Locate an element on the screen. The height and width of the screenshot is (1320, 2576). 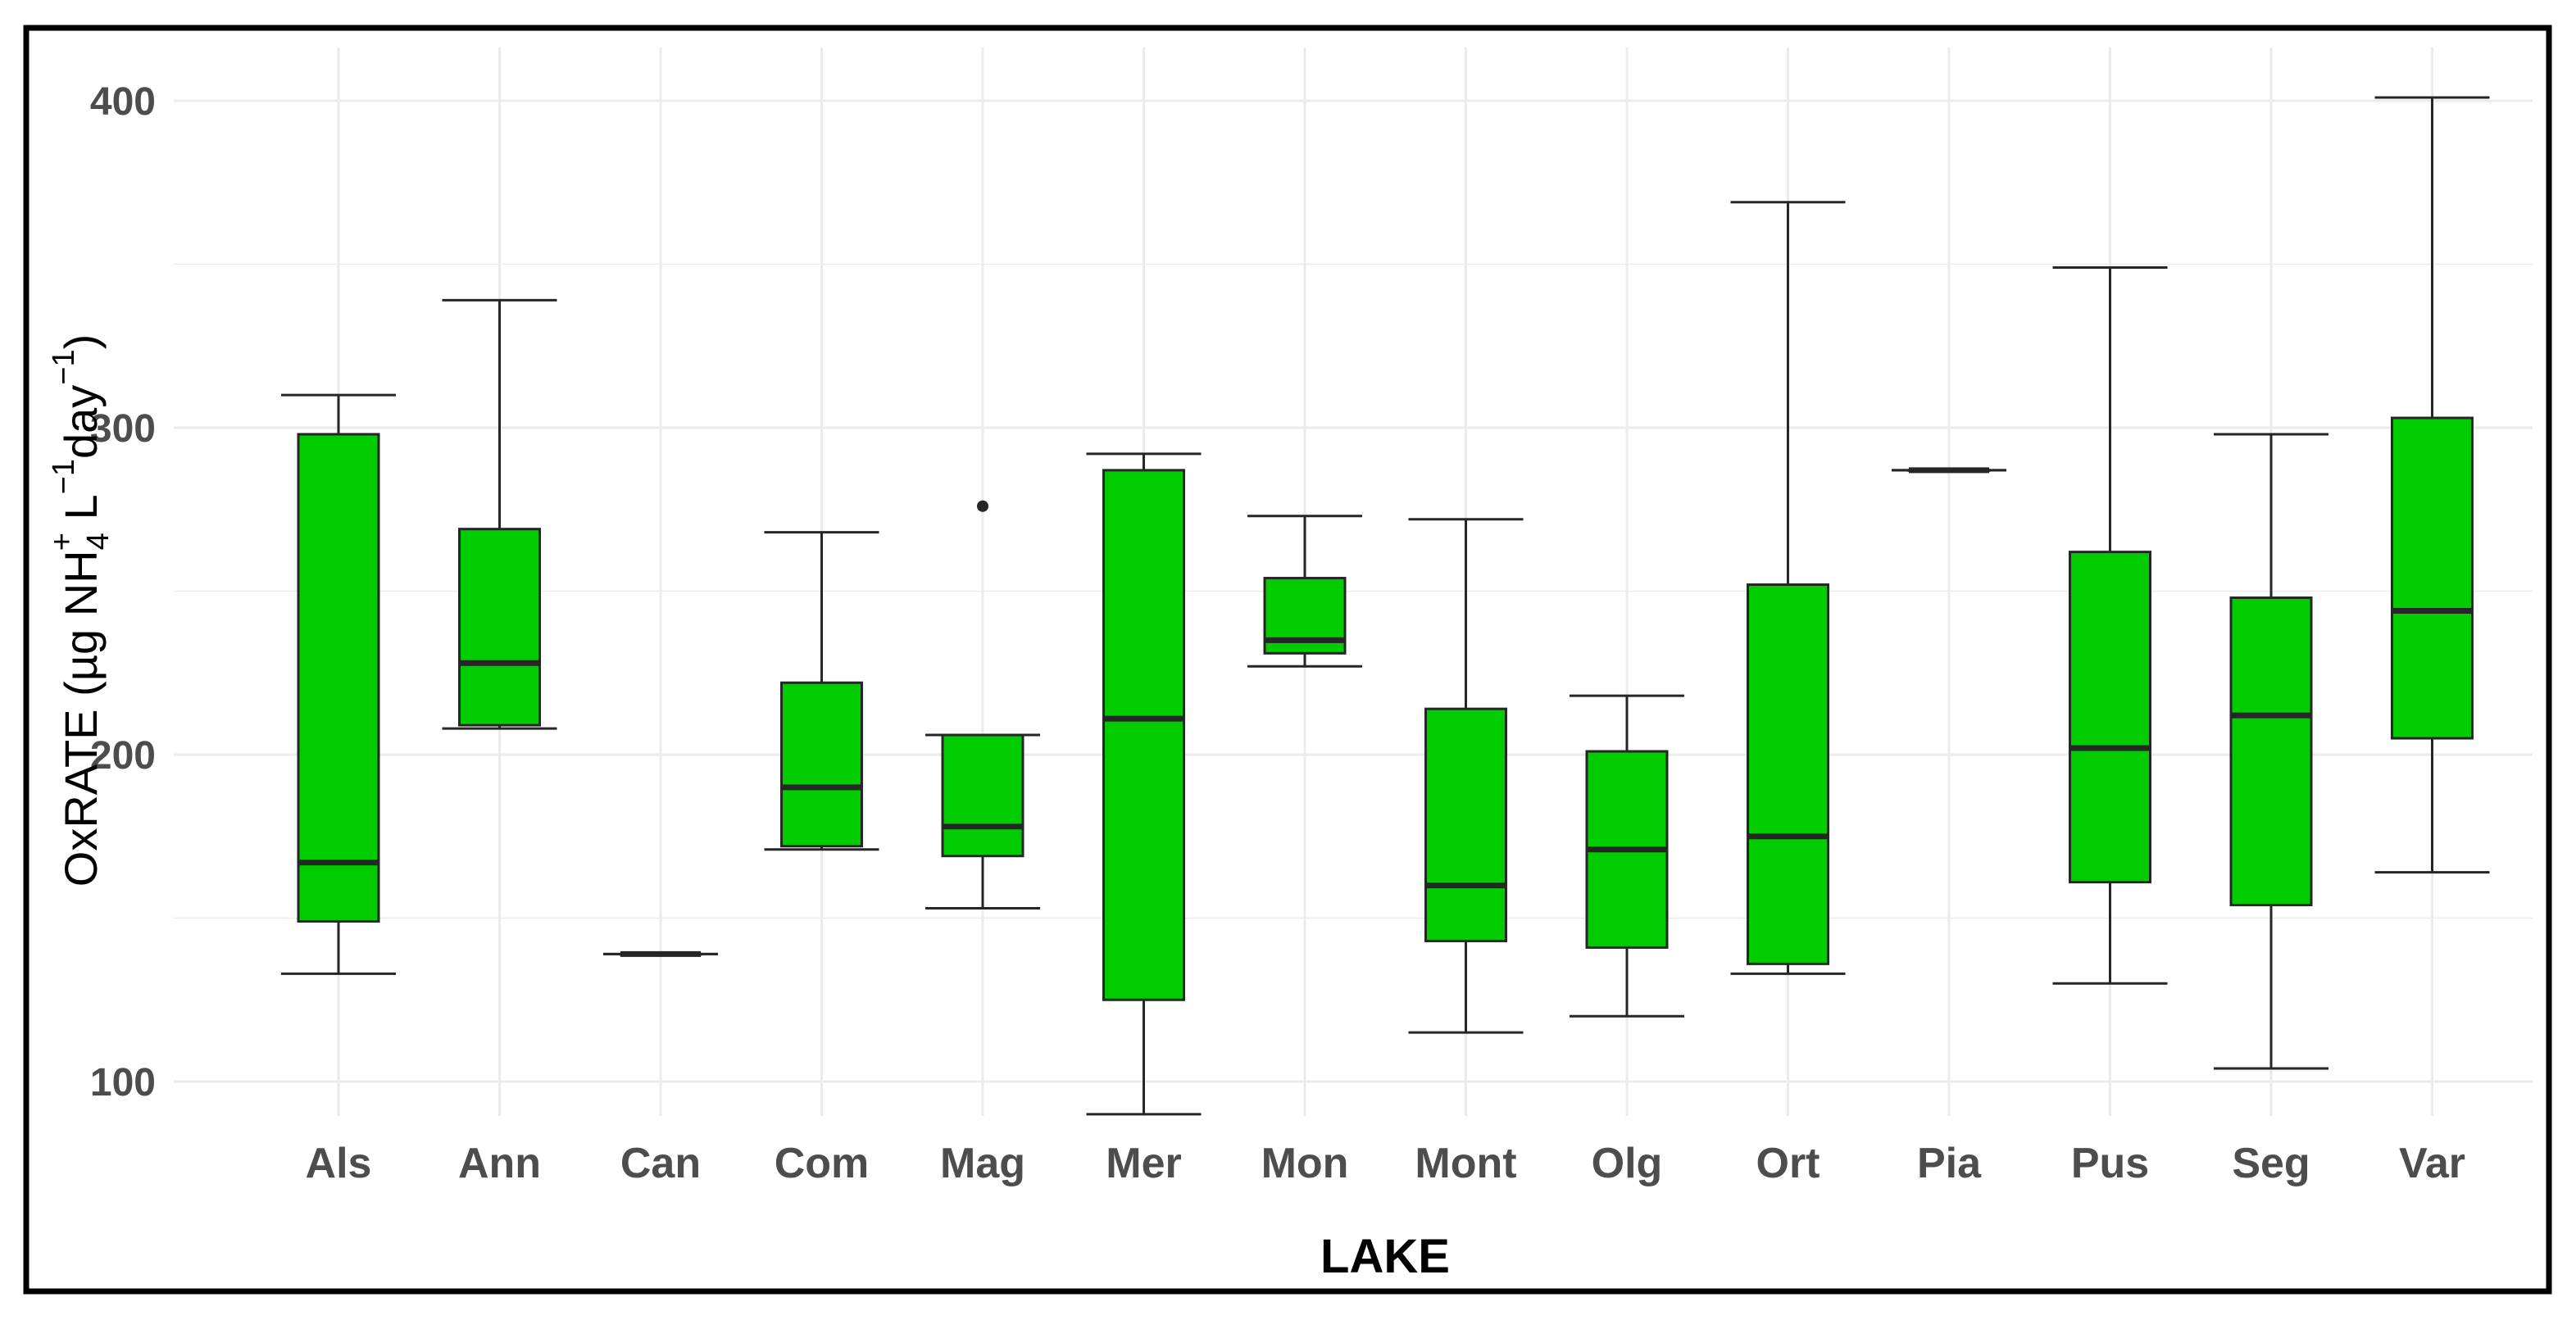
x-tick-label: Mon is located at coordinates (1305, 1163).